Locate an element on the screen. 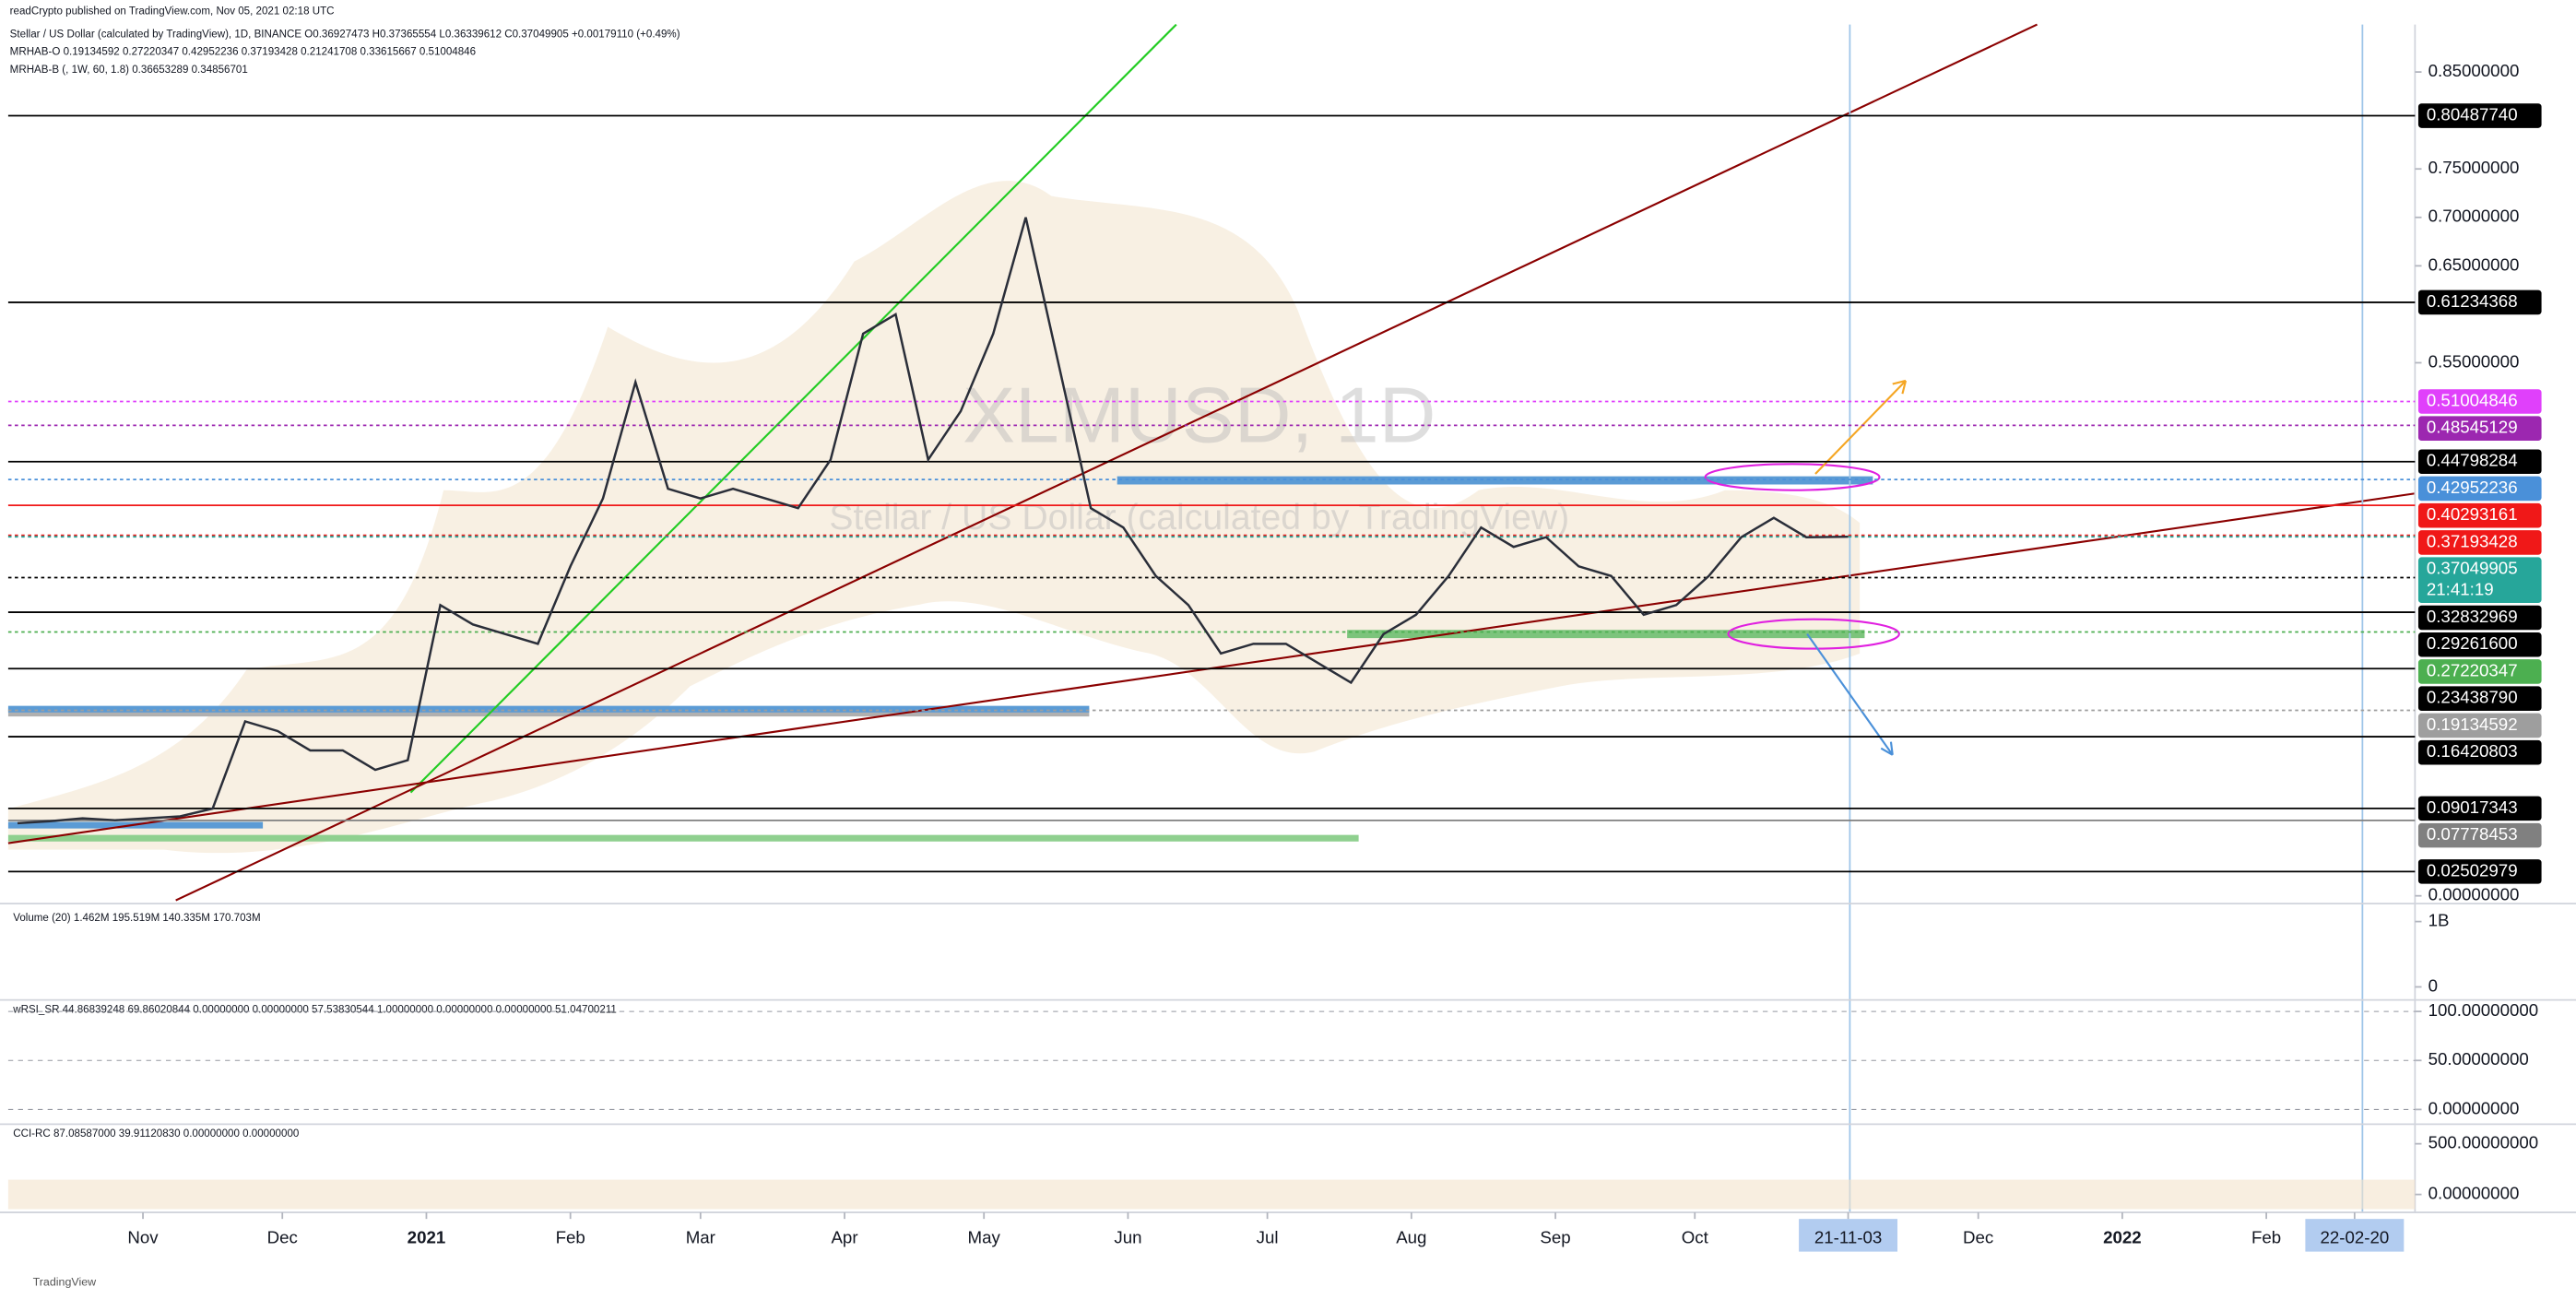  pane-tick-label: 100.00000000 is located at coordinates (2483, 1010).